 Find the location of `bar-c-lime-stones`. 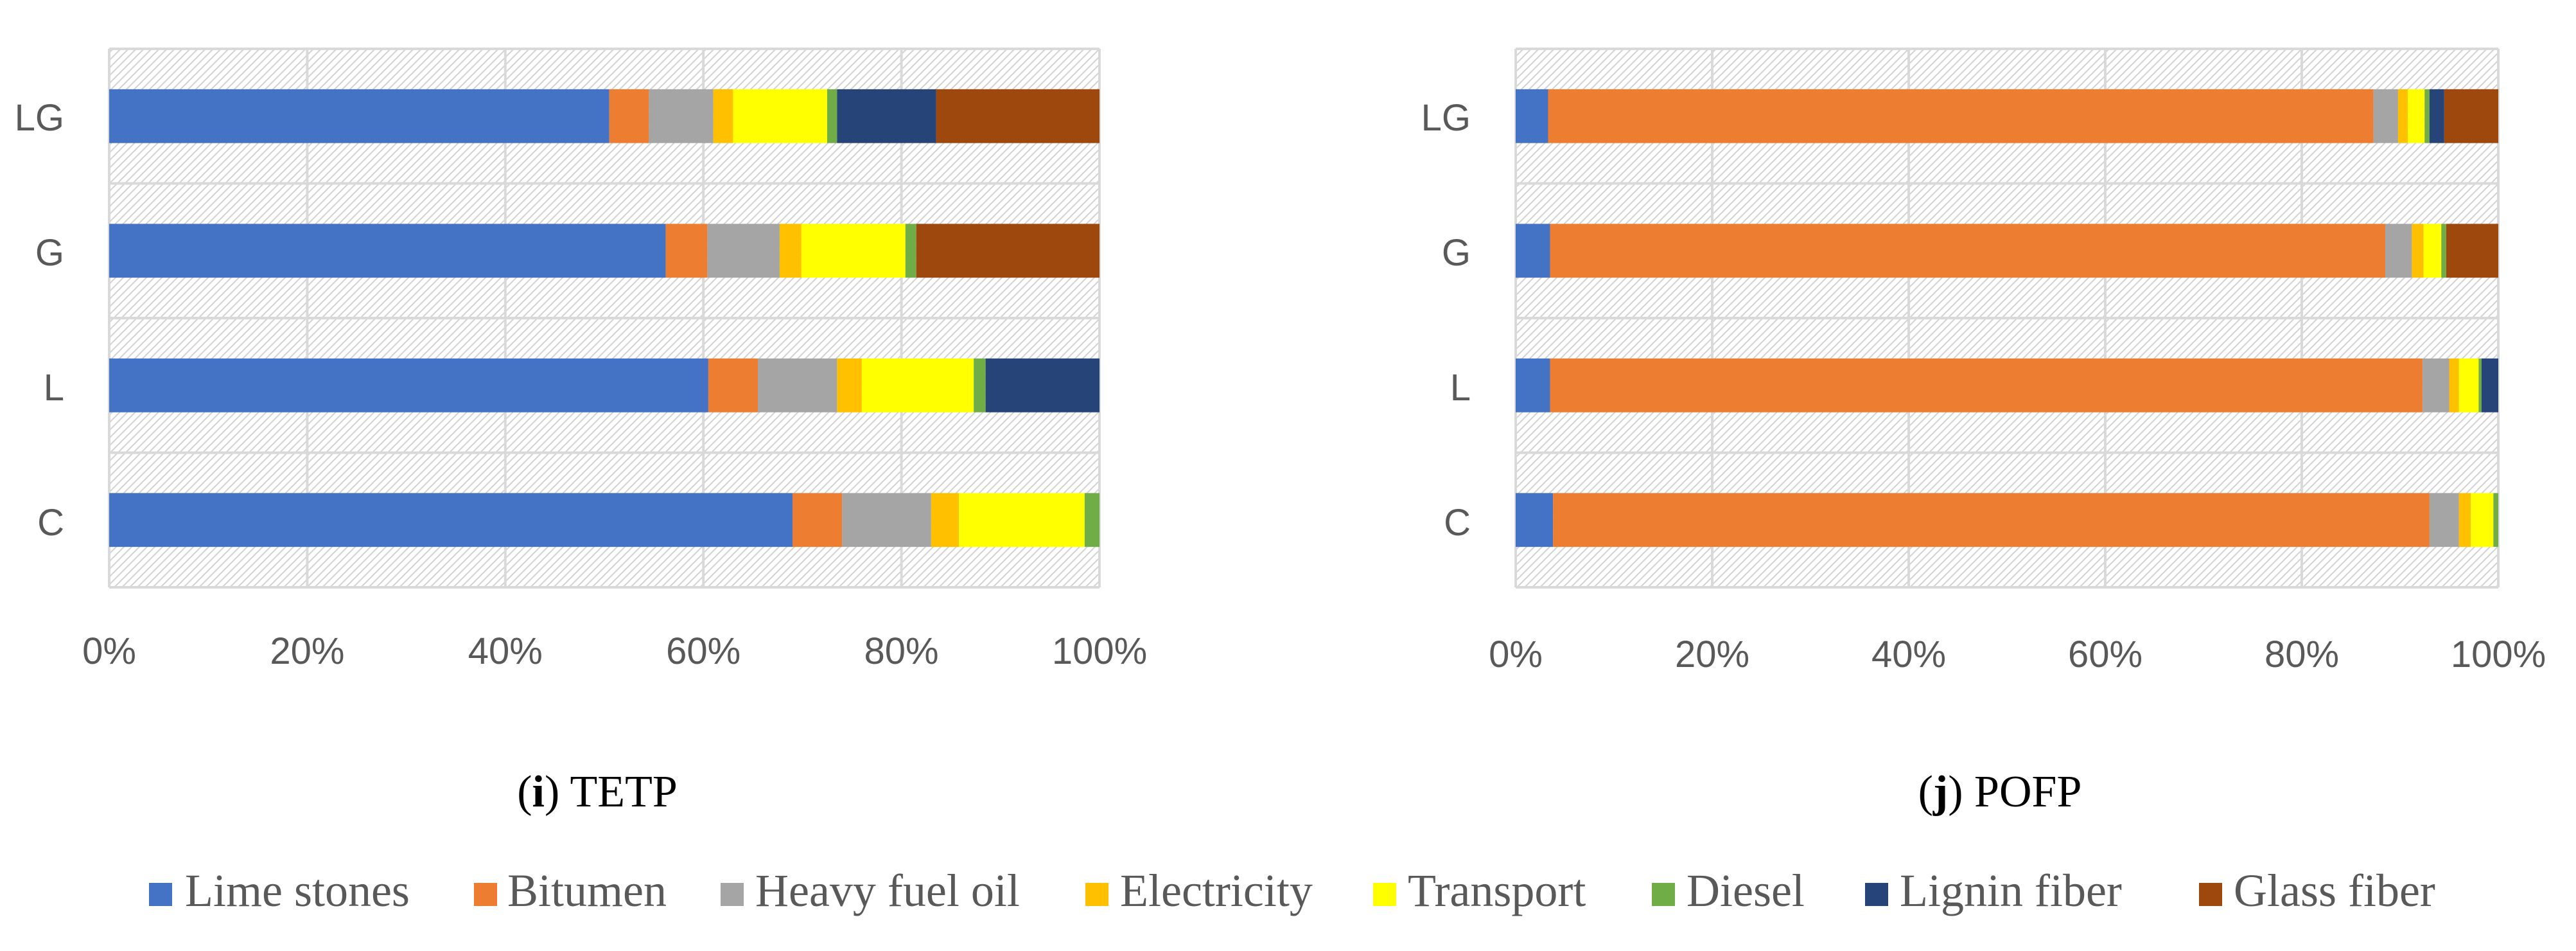

bar-c-lime-stones is located at coordinates (1535, 520).